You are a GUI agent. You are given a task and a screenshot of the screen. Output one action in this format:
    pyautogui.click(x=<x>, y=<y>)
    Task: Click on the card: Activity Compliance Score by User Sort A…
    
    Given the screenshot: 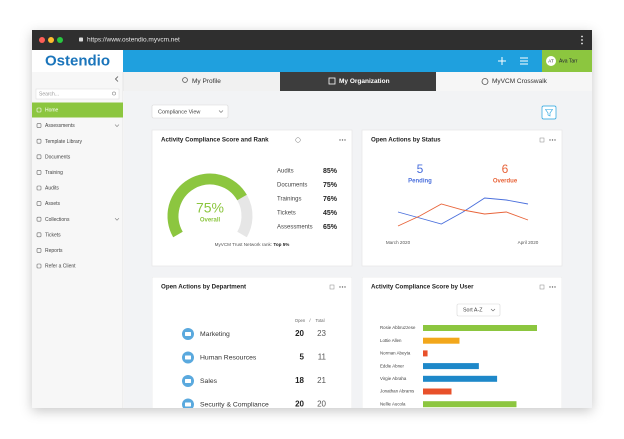 What is the action you would take?
    pyautogui.click(x=462, y=342)
    